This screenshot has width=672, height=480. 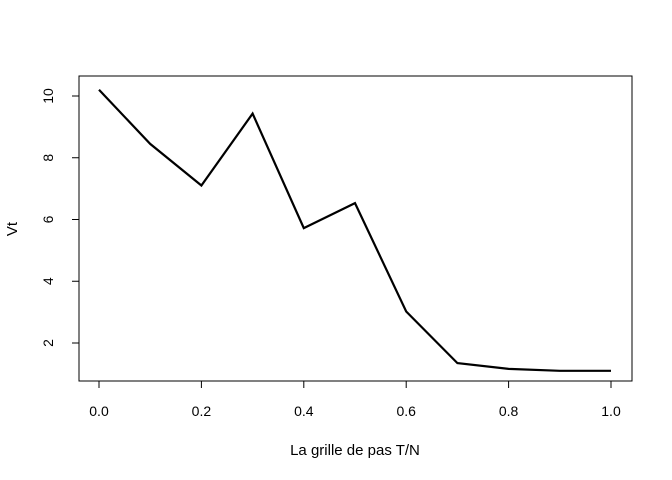 I want to click on y-tick-label: 4, so click(x=48, y=281).